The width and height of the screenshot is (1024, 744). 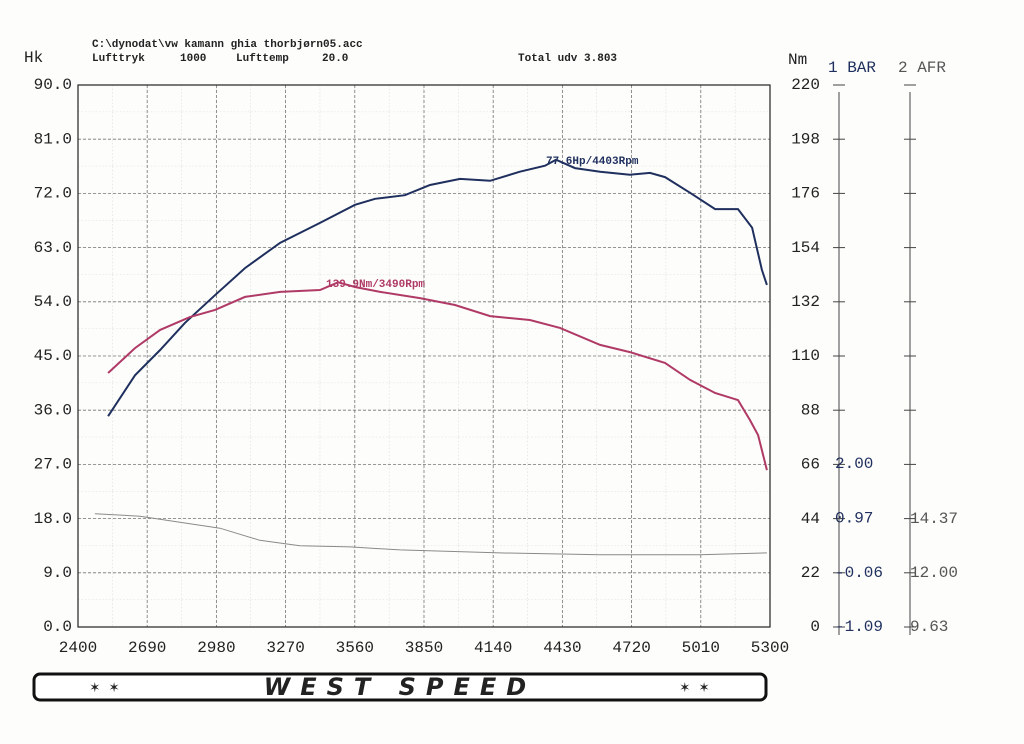 I want to click on y-tick-label: 0.0, so click(x=57, y=627).